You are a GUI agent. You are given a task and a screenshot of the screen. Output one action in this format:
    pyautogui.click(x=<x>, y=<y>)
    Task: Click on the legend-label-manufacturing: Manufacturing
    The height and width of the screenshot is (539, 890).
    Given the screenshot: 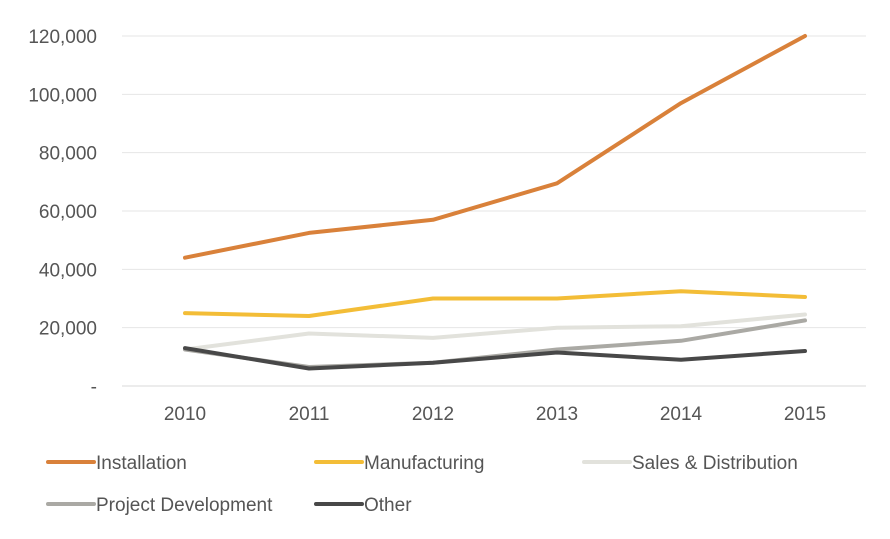 What is the action you would take?
    pyautogui.click(x=424, y=463)
    